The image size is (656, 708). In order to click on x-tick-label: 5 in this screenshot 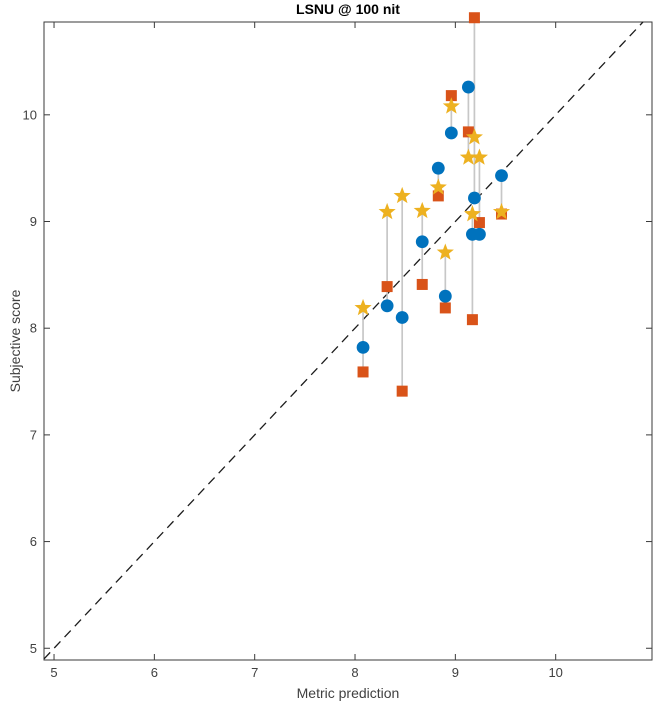, I will do `click(53, 672)`.